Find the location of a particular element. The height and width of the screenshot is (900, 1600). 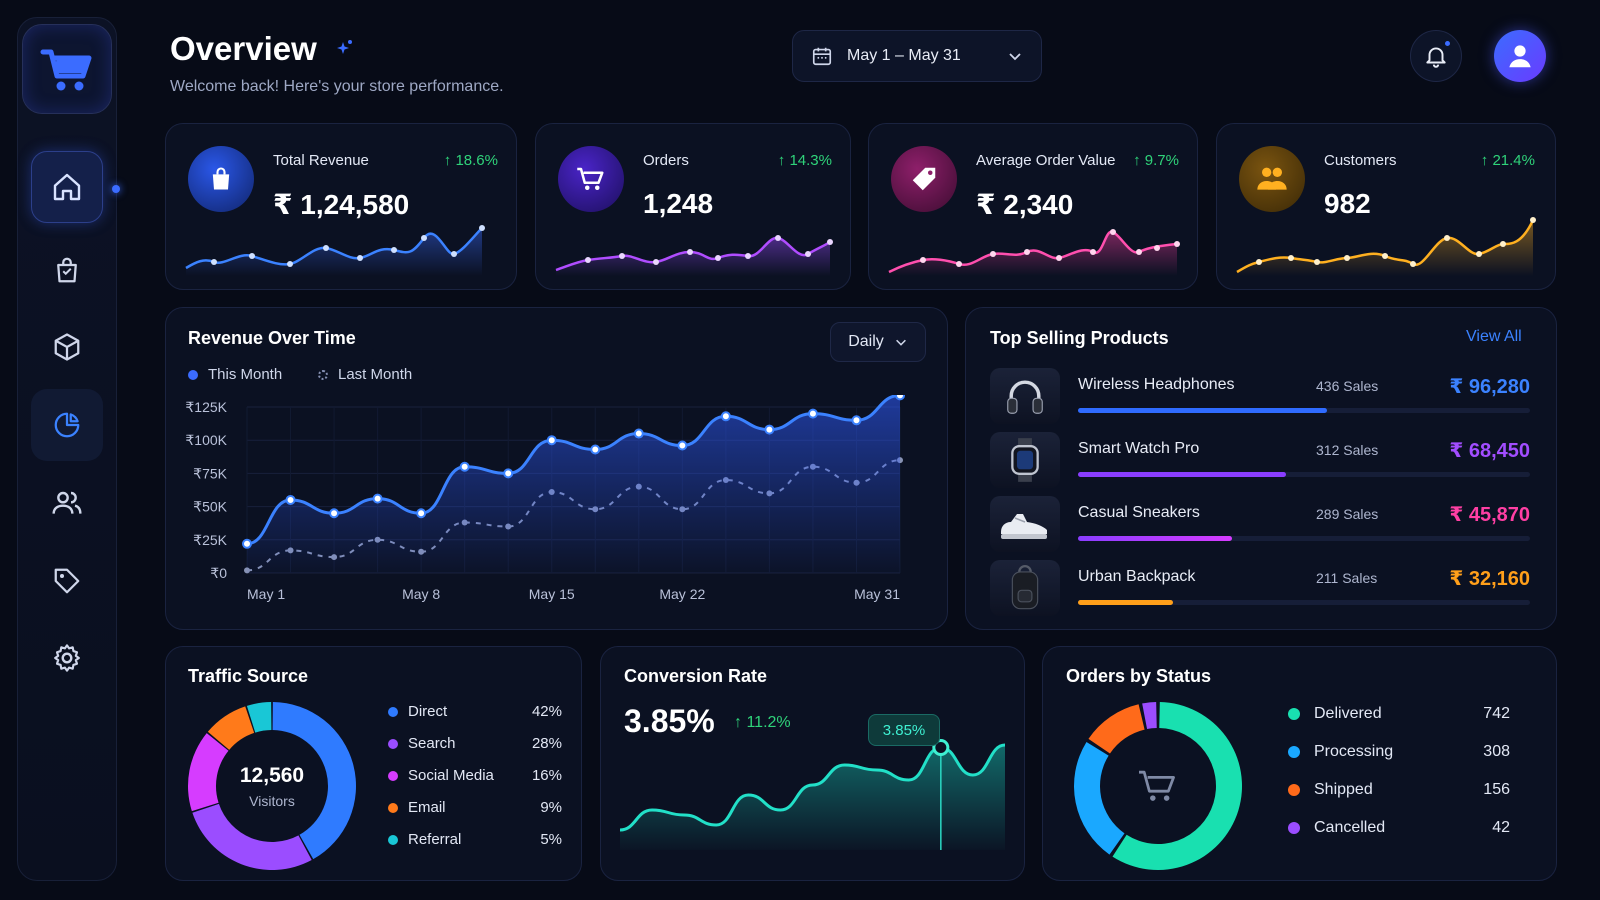

product-row: Urban Backpack 211 Sales ₹ 32,160 is located at coordinates (1260, 588).